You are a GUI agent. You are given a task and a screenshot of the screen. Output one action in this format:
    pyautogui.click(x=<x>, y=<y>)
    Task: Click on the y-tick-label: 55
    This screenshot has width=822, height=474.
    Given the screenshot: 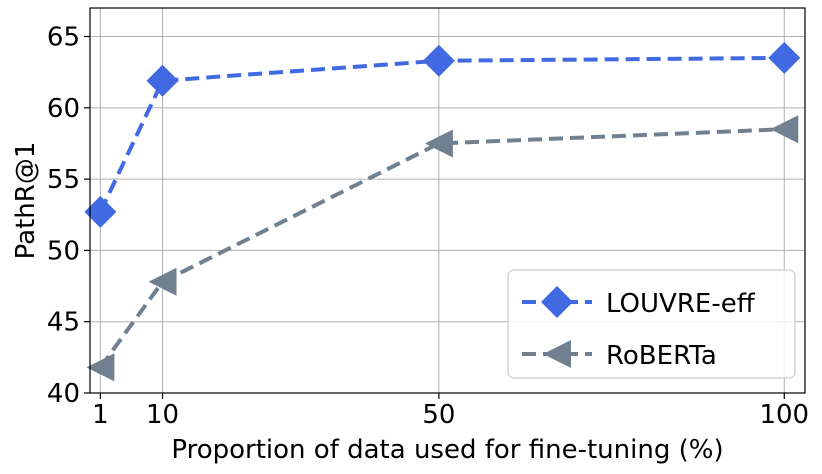 What is the action you would take?
    pyautogui.click(x=63, y=180)
    